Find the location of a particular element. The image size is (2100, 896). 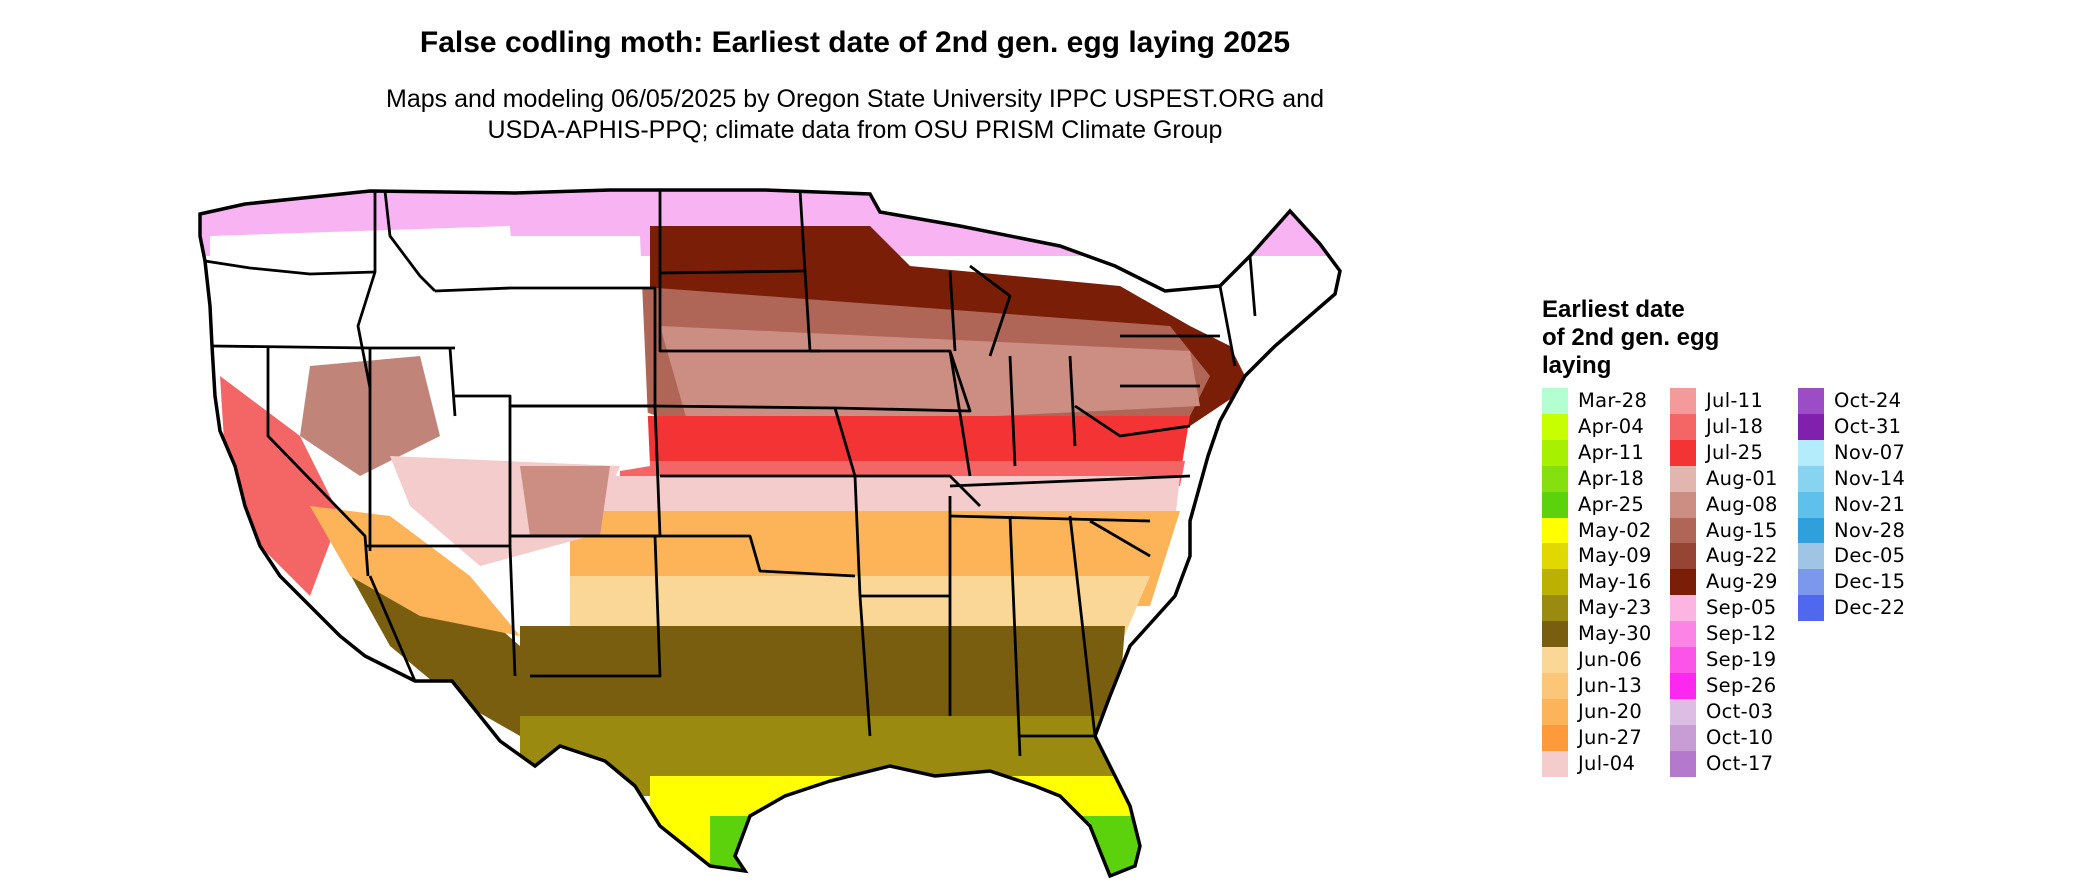

legend-item: May-30 is located at coordinates (1607, 634).